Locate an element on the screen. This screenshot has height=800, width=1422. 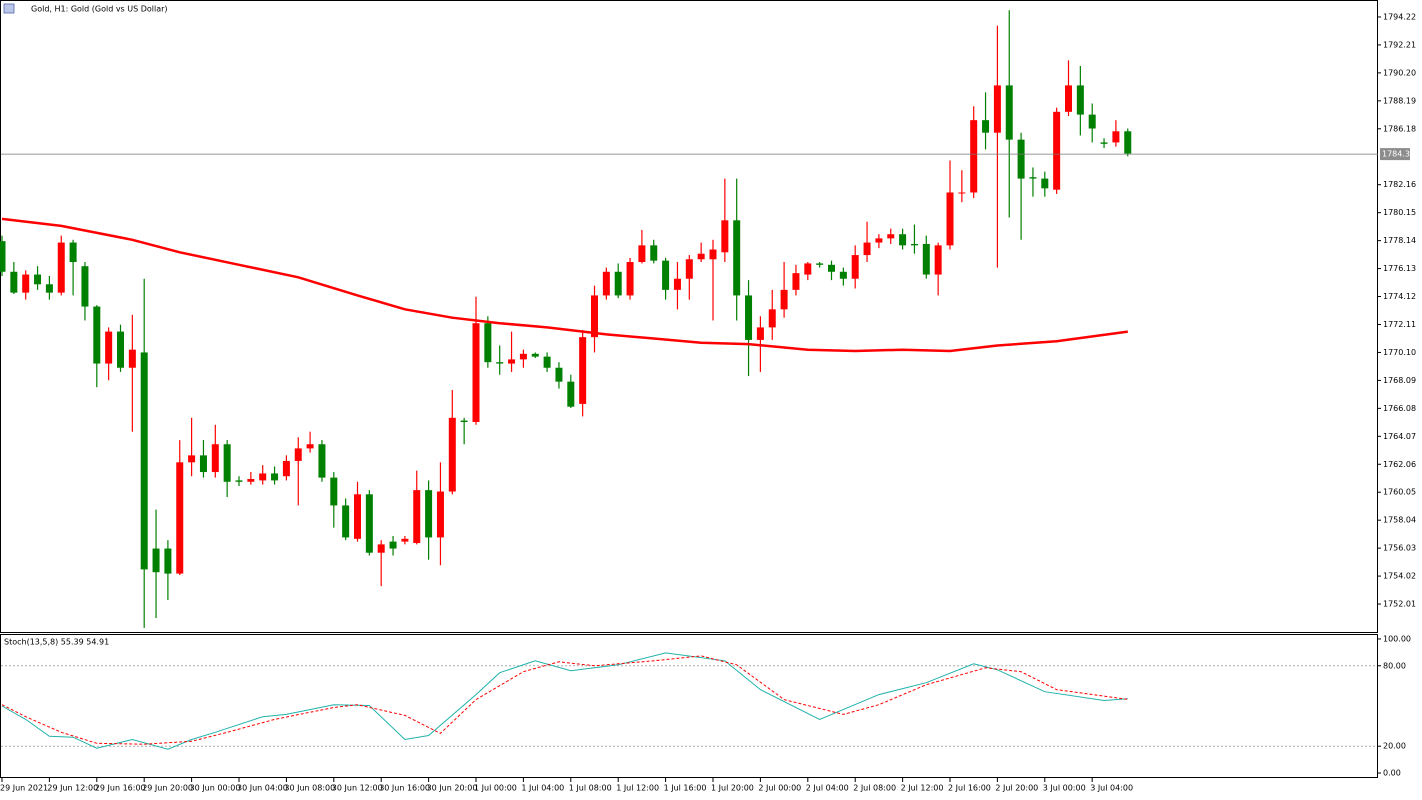
y-tick-label: 1792.21 is located at coordinates (1399, 44).